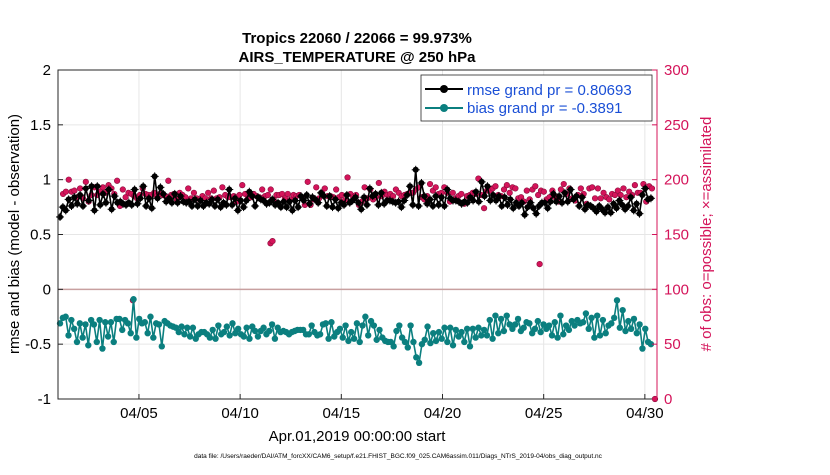 This screenshot has width=830, height=475. I want to click on legend-bias-marker, so click(444, 108).